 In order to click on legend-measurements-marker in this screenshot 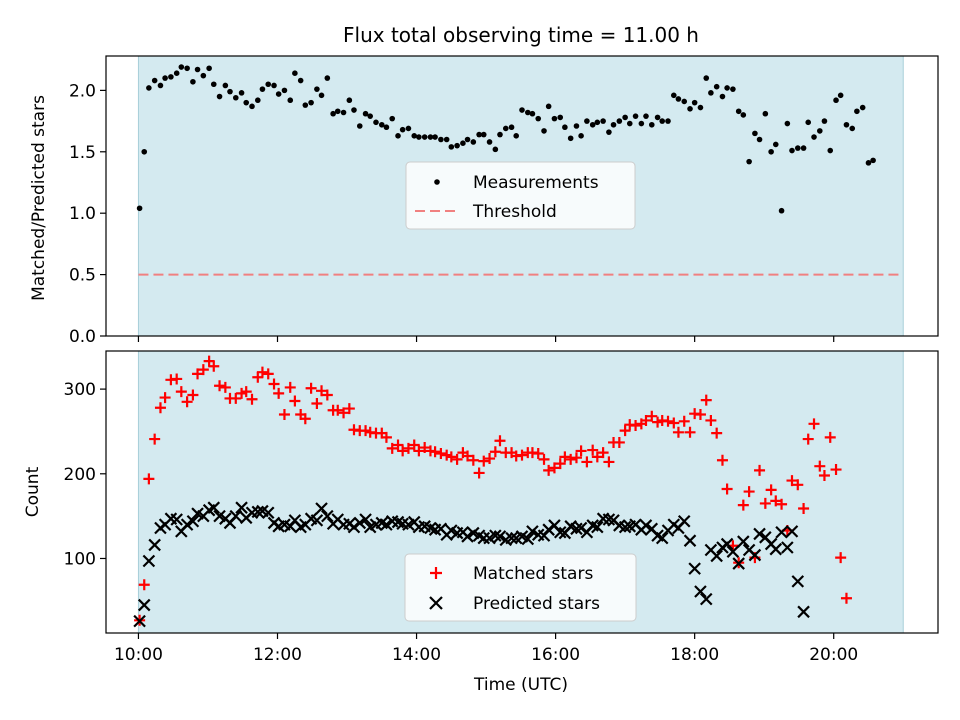, I will do `click(437, 182)`.